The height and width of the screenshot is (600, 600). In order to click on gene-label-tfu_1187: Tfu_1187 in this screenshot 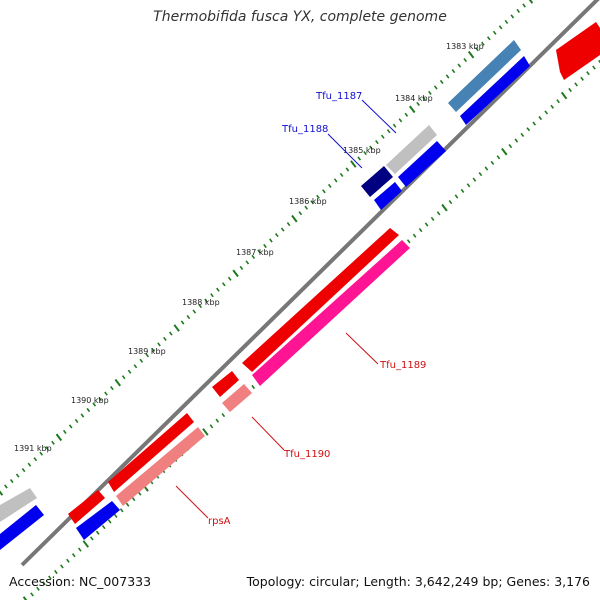, I will do `click(338, 96)`.